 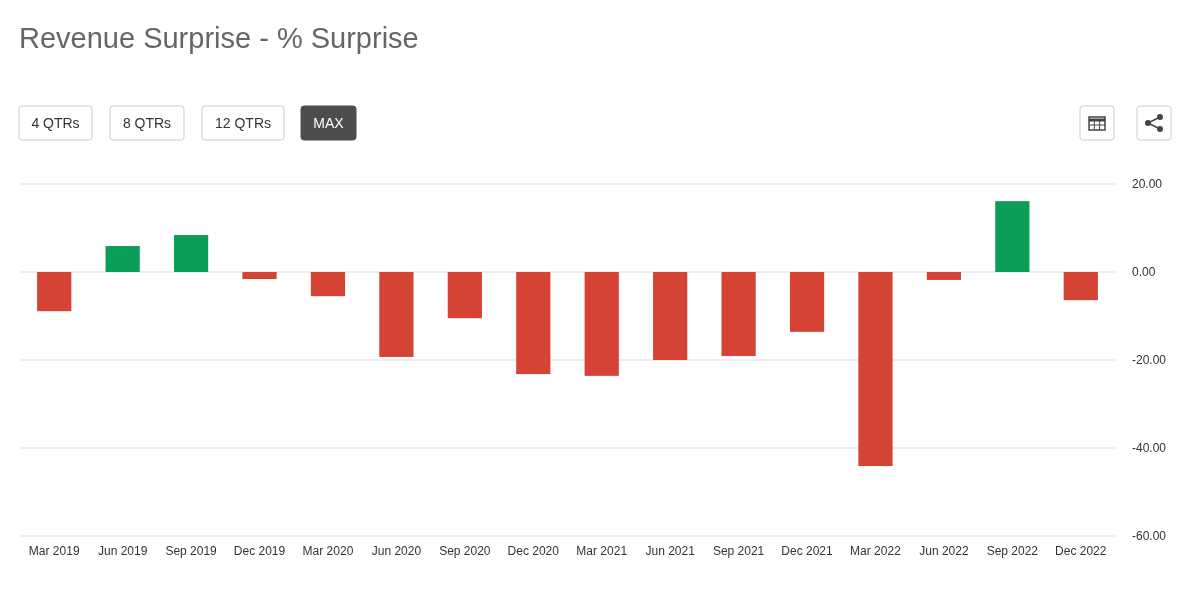 What do you see at coordinates (533, 551) in the screenshot?
I see `x-tick-label: Dec 2020` at bounding box center [533, 551].